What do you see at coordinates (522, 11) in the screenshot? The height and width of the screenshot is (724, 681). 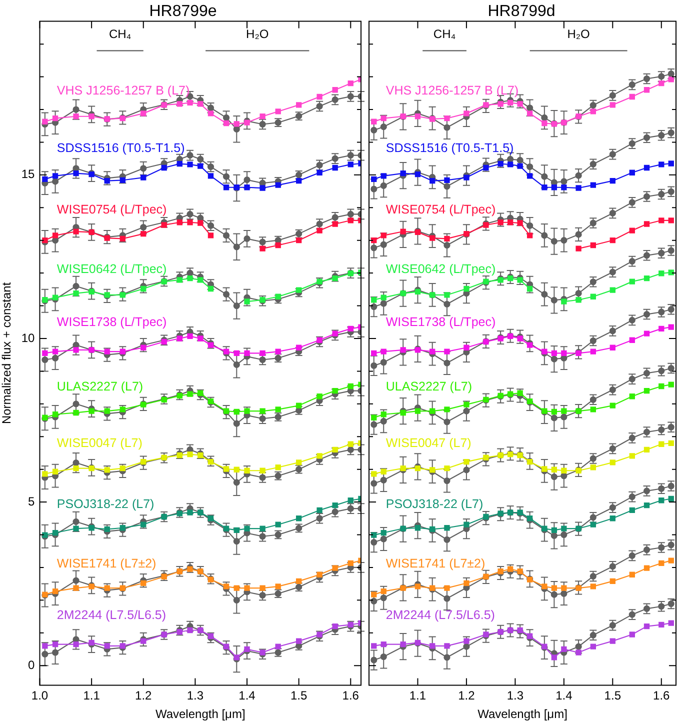 I see `chart-title: HR8799d` at bounding box center [522, 11].